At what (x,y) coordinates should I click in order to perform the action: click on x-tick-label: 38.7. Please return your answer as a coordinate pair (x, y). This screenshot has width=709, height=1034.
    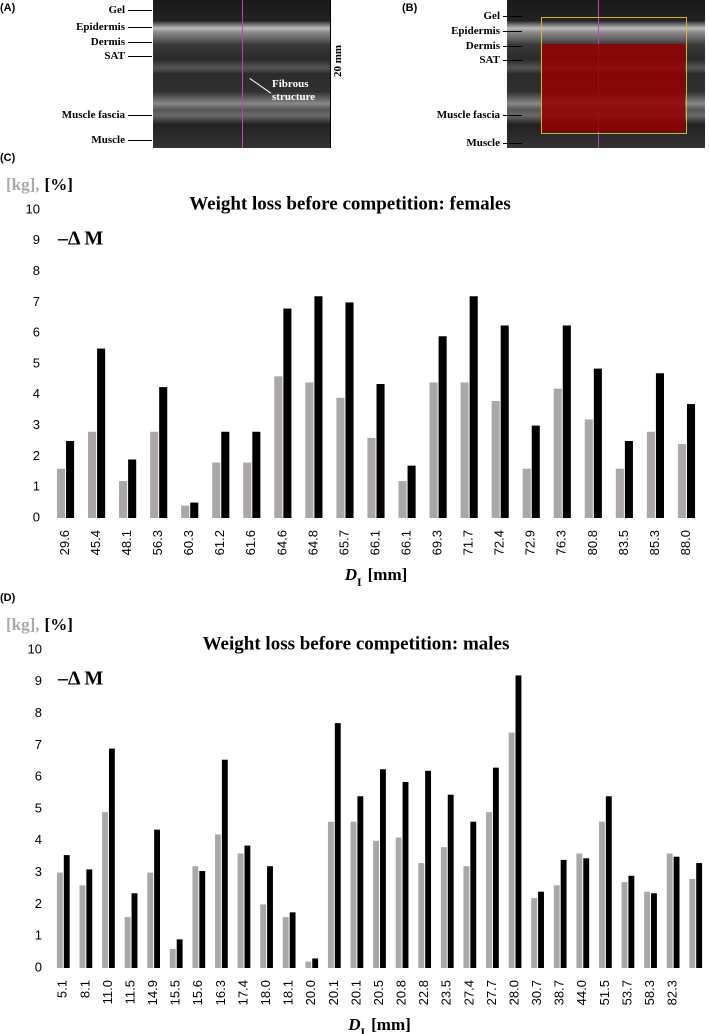
    Looking at the image, I should click on (559, 992).